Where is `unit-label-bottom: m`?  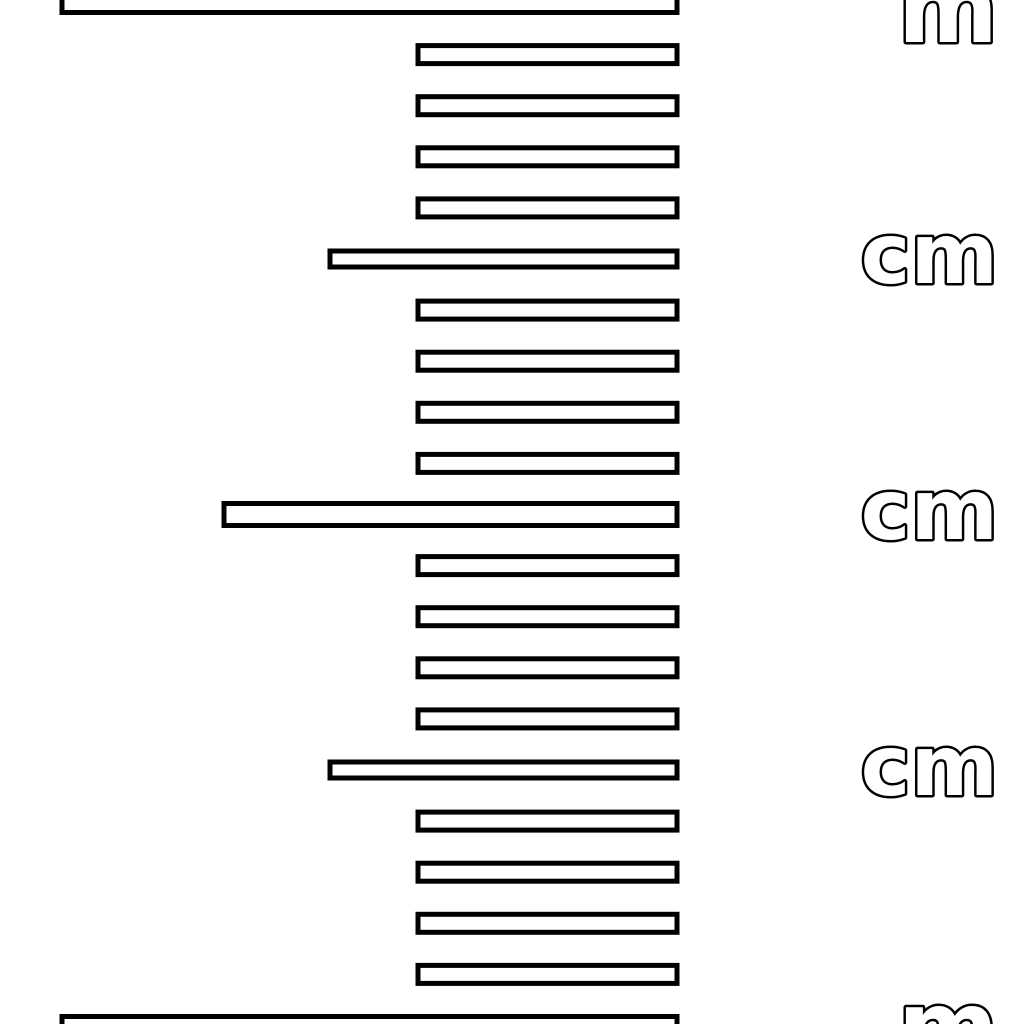
unit-label-bottom: m is located at coordinates (948, 997).